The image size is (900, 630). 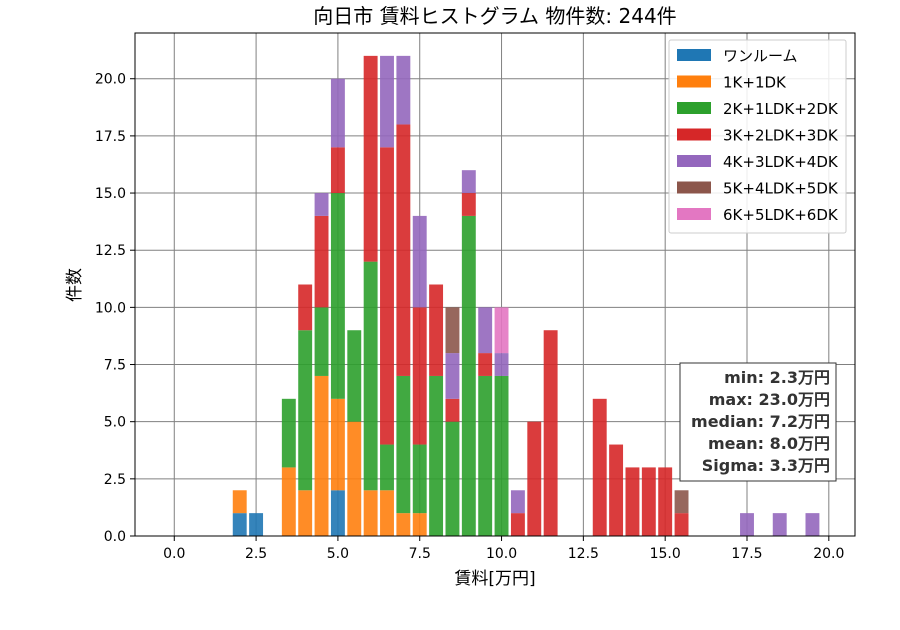 I want to click on y-tick-label: 17.5, so click(x=110, y=137).